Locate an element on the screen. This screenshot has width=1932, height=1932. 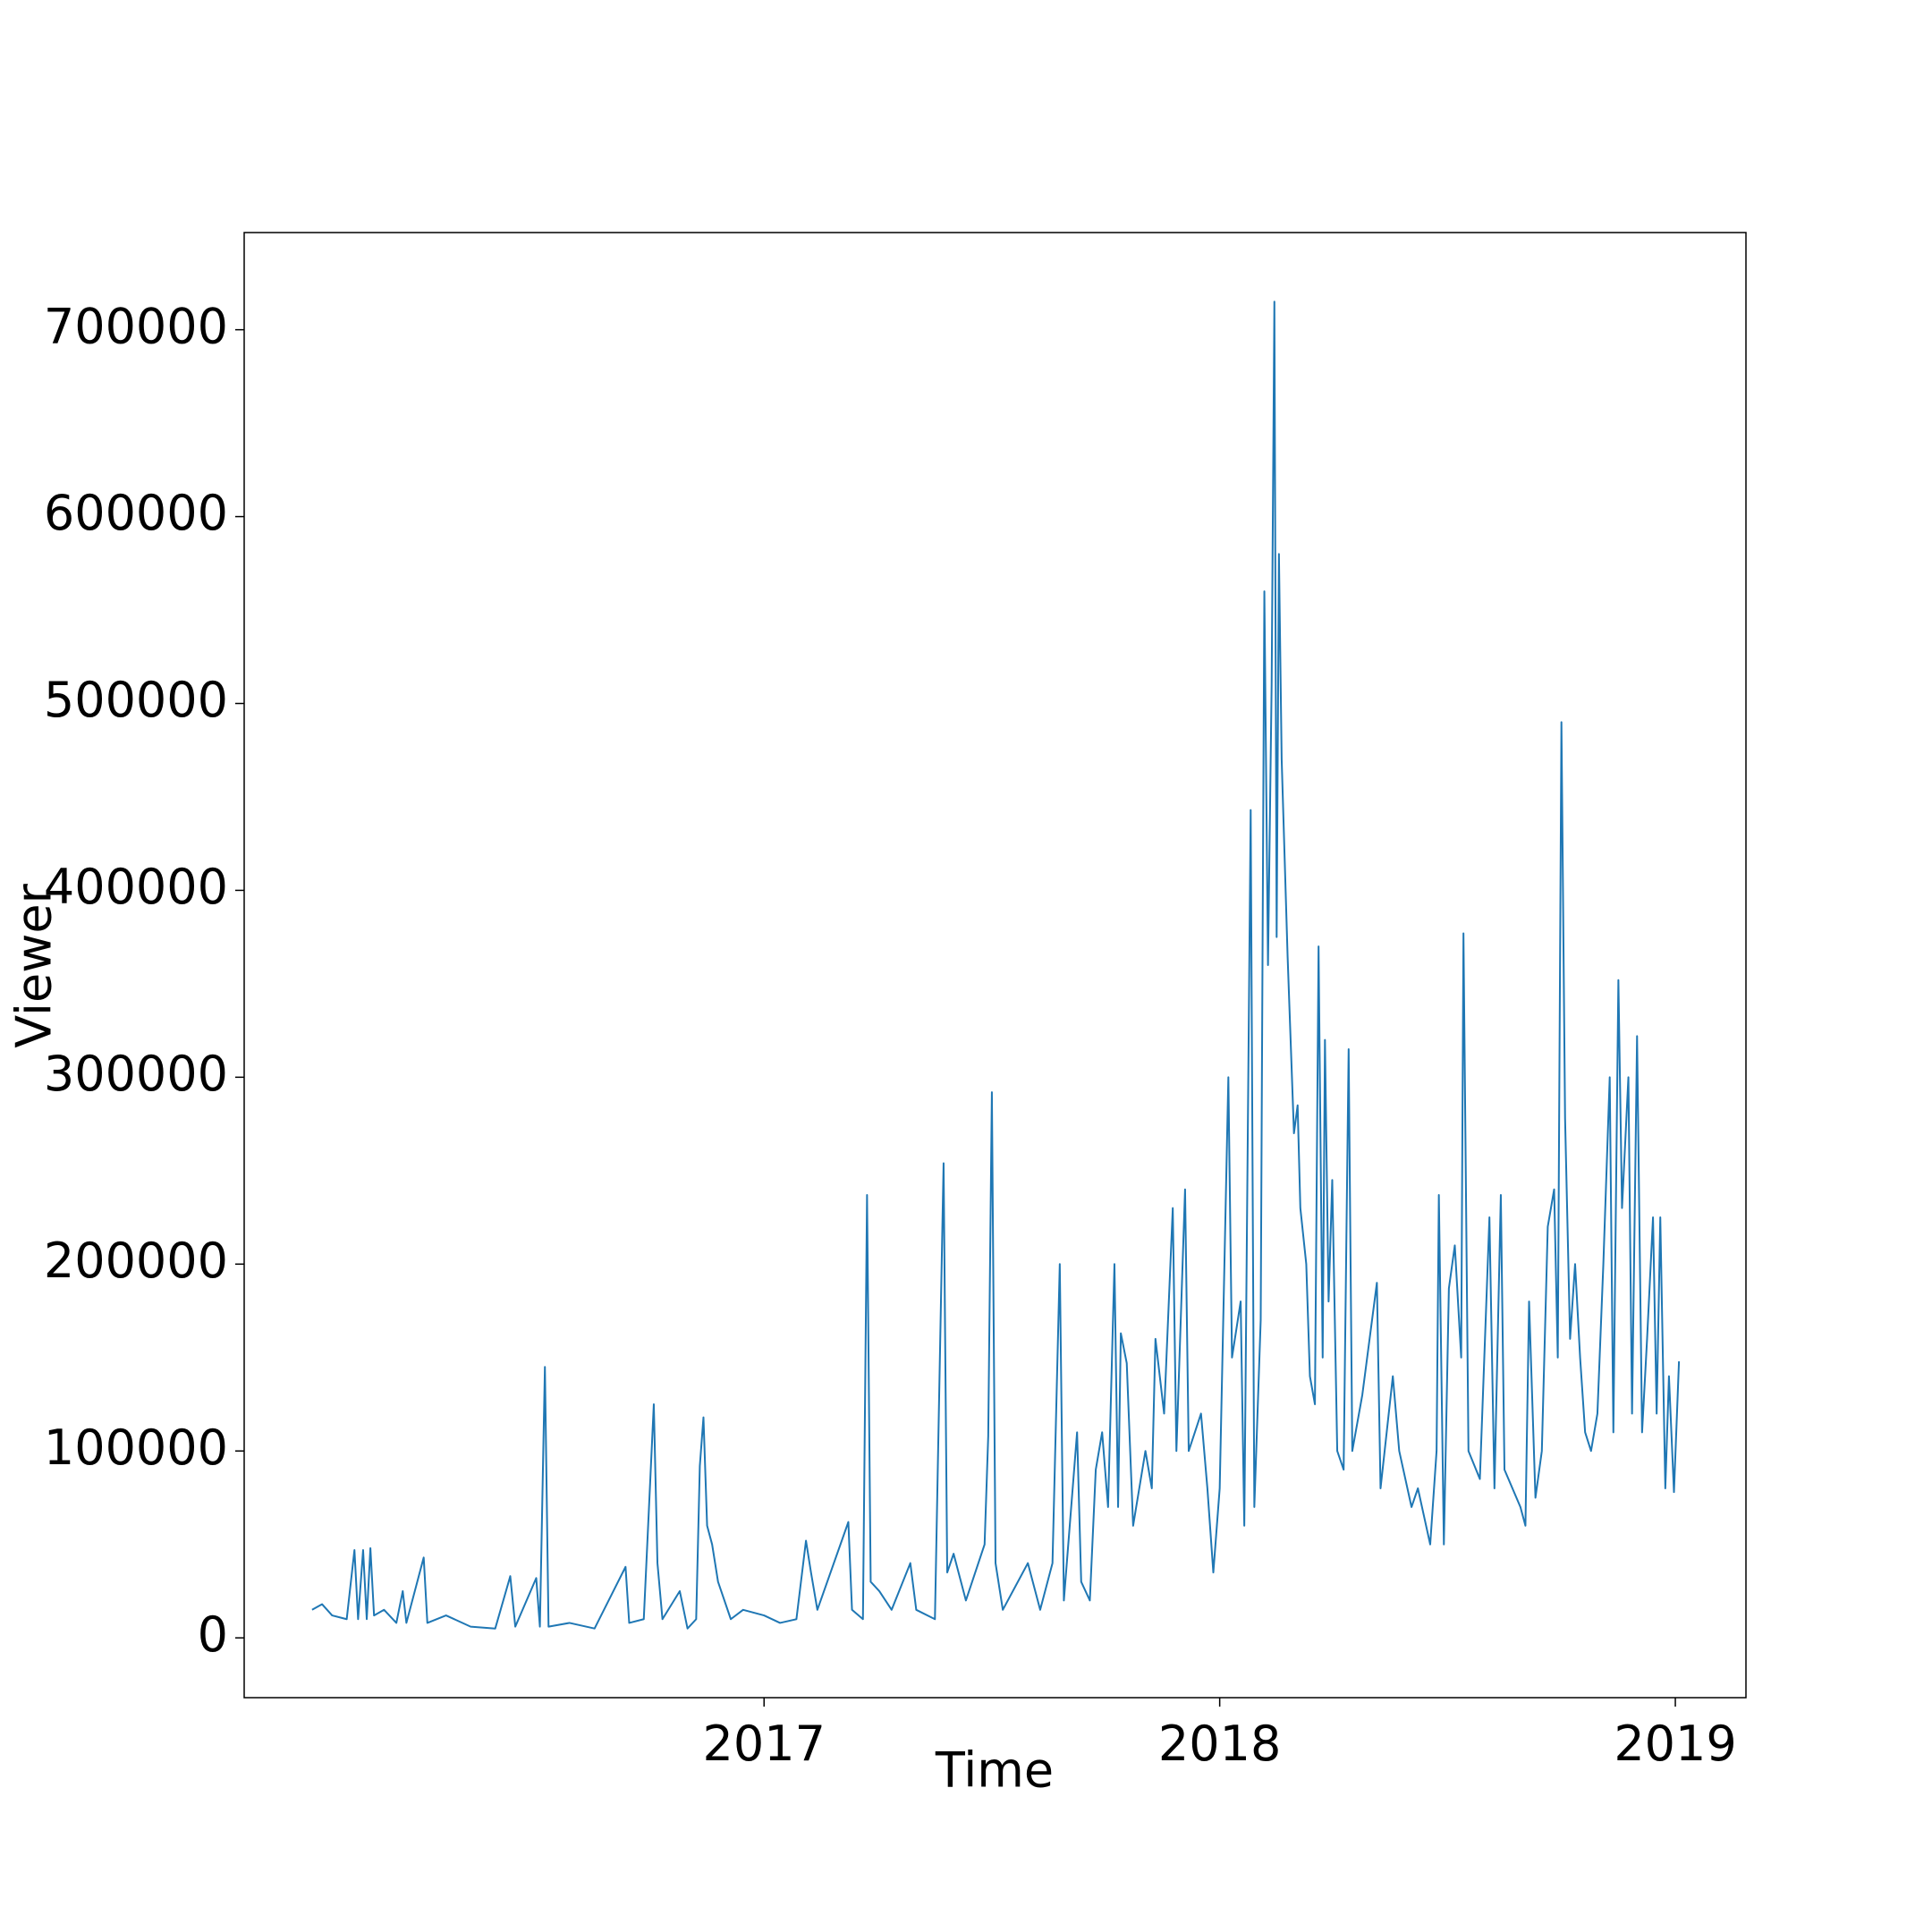
y-tick-label: 200000 is located at coordinates (136, 1261).